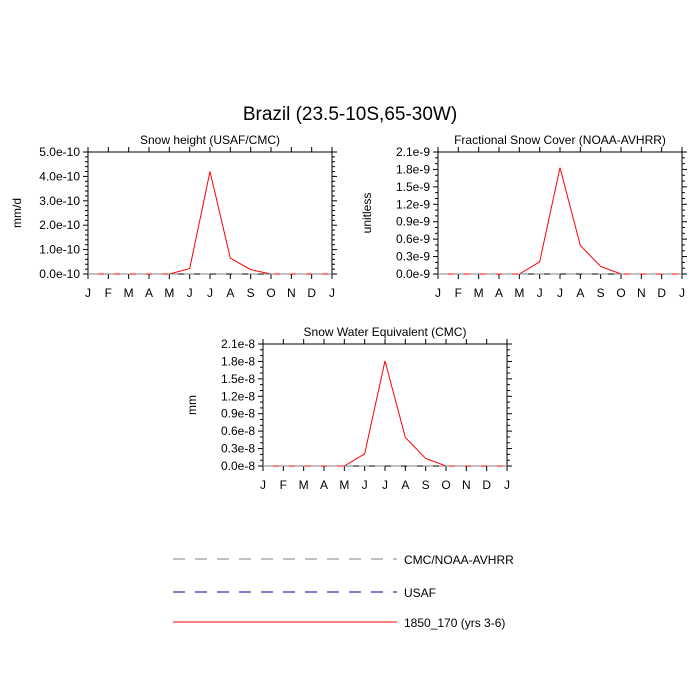 The image size is (700, 700). Describe the element at coordinates (238, 361) in the screenshot. I see `y-tick-label: 1.8e-8` at that location.